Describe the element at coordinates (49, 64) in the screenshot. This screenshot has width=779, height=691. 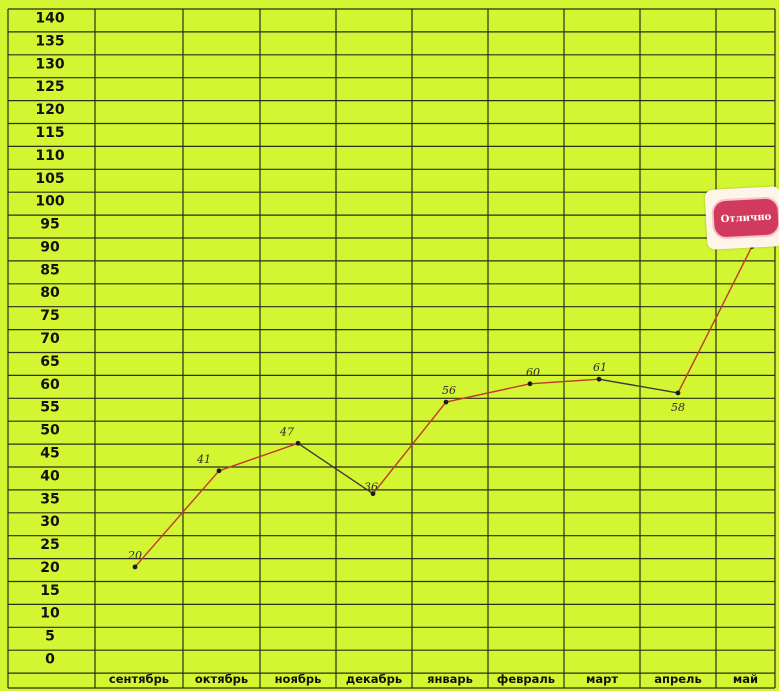
I see `y-tick-label: 130` at that location.